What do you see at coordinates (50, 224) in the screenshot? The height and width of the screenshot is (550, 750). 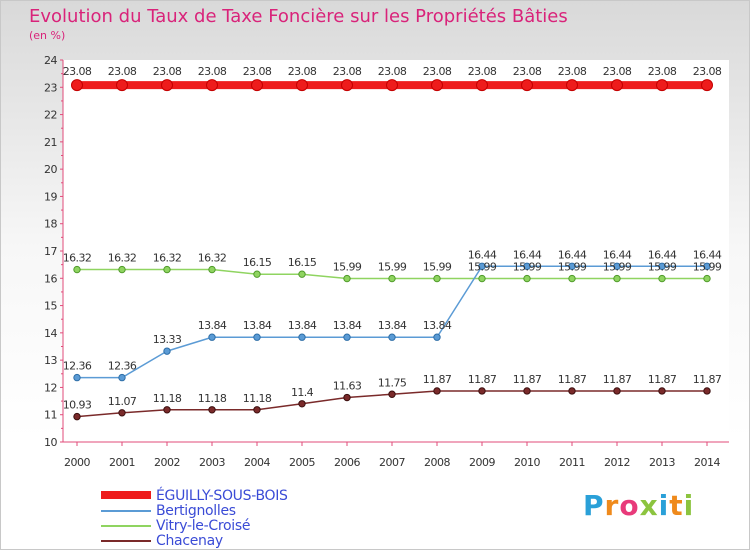 I see `y-tick-label: 18` at bounding box center [50, 224].